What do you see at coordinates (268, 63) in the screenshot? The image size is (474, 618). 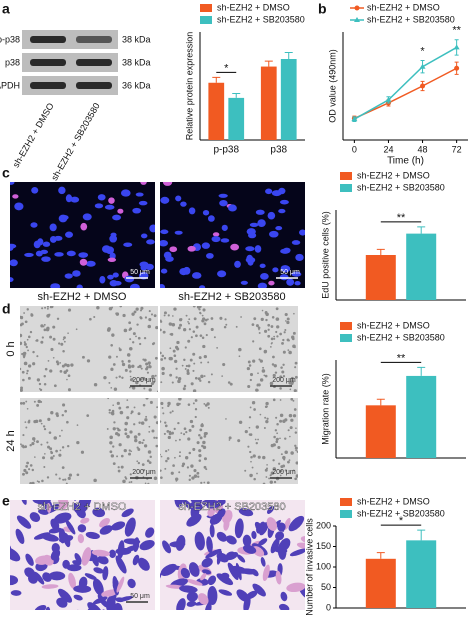 I see `error-bar` at bounding box center [268, 63].